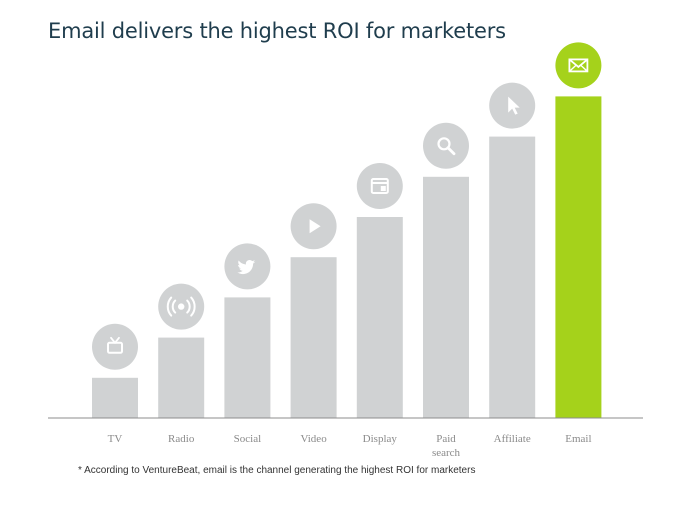 The width and height of the screenshot is (700, 506). I want to click on bar-tv, so click(115, 397).